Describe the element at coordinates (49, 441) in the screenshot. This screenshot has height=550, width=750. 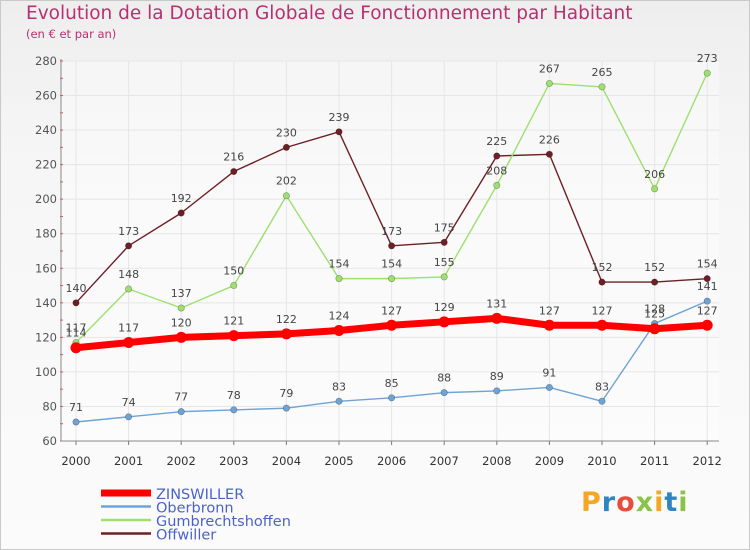
I see `y-tick-label: 60` at that location.